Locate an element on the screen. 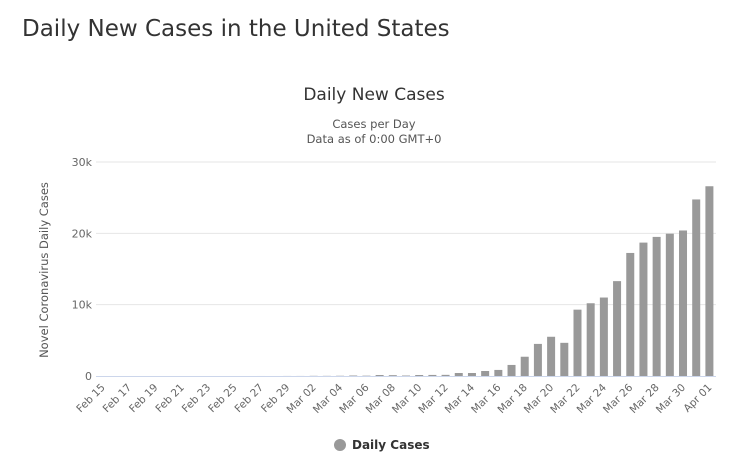 This screenshot has width=735, height=466. x-tick-label: Feb 23 is located at coordinates (196, 398).